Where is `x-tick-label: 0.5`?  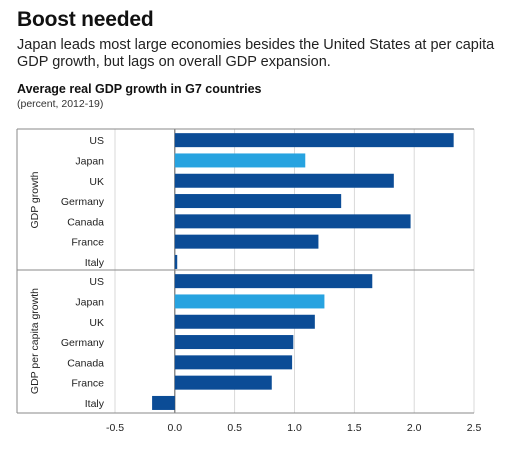 x-tick-label: 0.5 is located at coordinates (234, 428).